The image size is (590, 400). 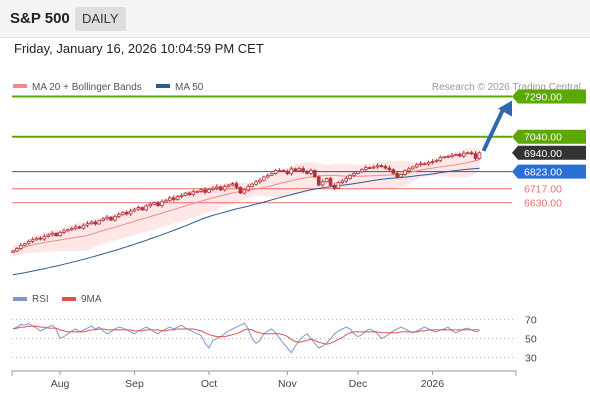 I want to click on svg-text: 7290.00, so click(x=543, y=97).